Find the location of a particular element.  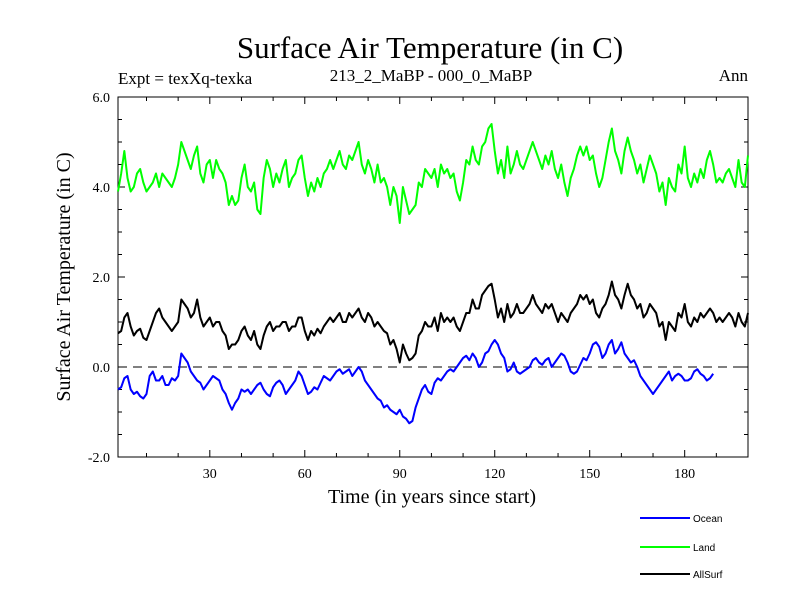

x-tick-label: 30 is located at coordinates (210, 474).